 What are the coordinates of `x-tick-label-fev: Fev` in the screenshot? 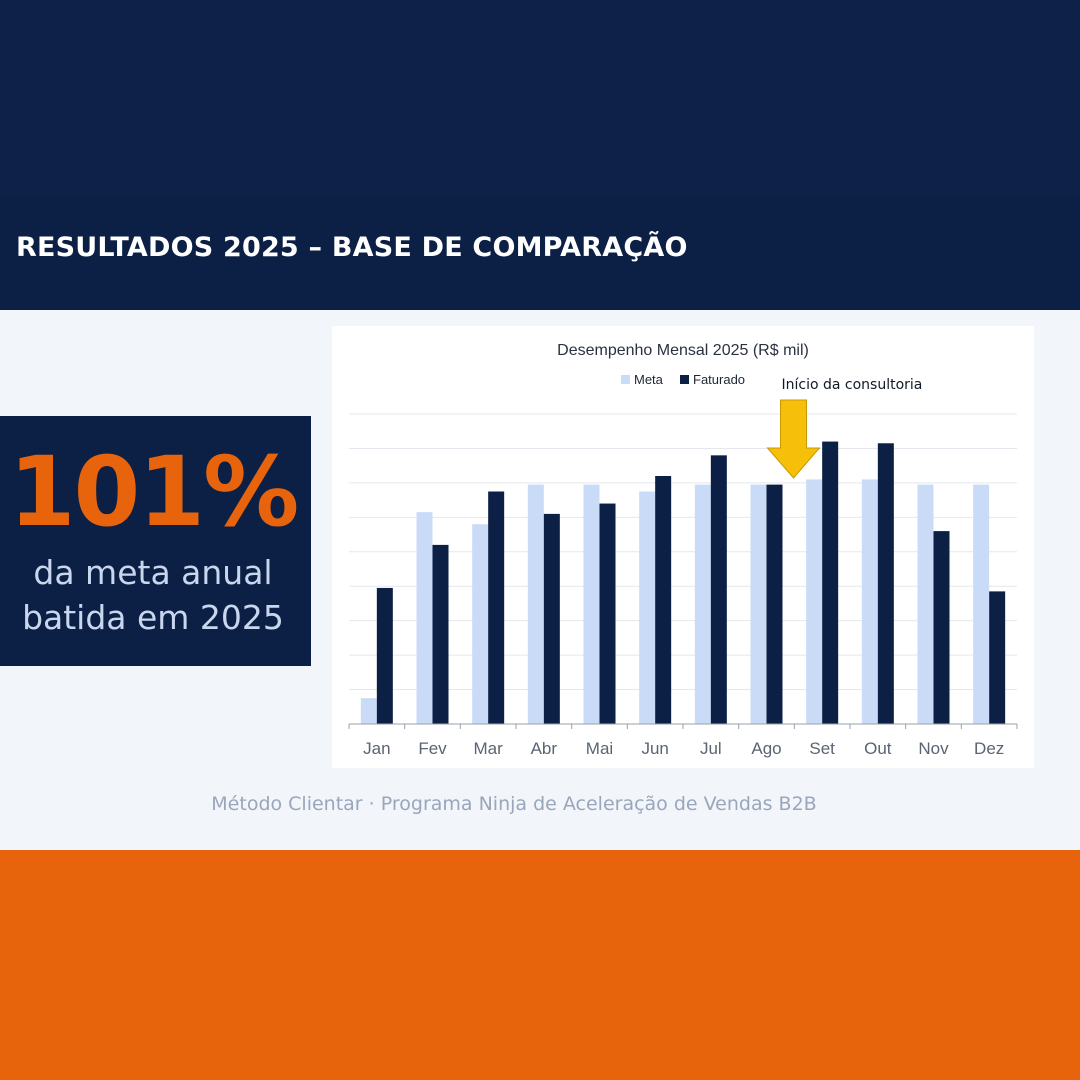 It's located at (432, 748).